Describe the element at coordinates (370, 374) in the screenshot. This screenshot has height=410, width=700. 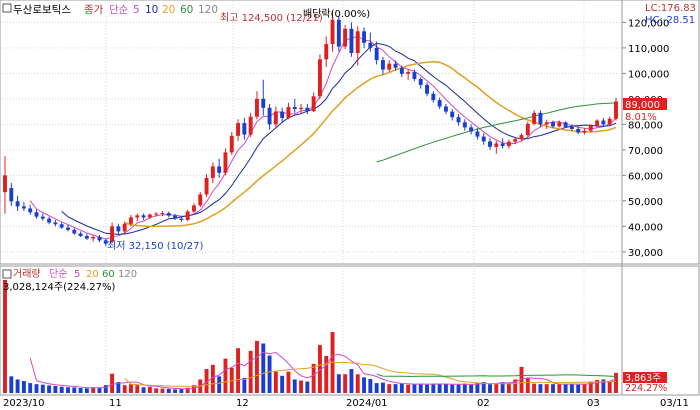
I see `volume-ma-20-line` at that location.